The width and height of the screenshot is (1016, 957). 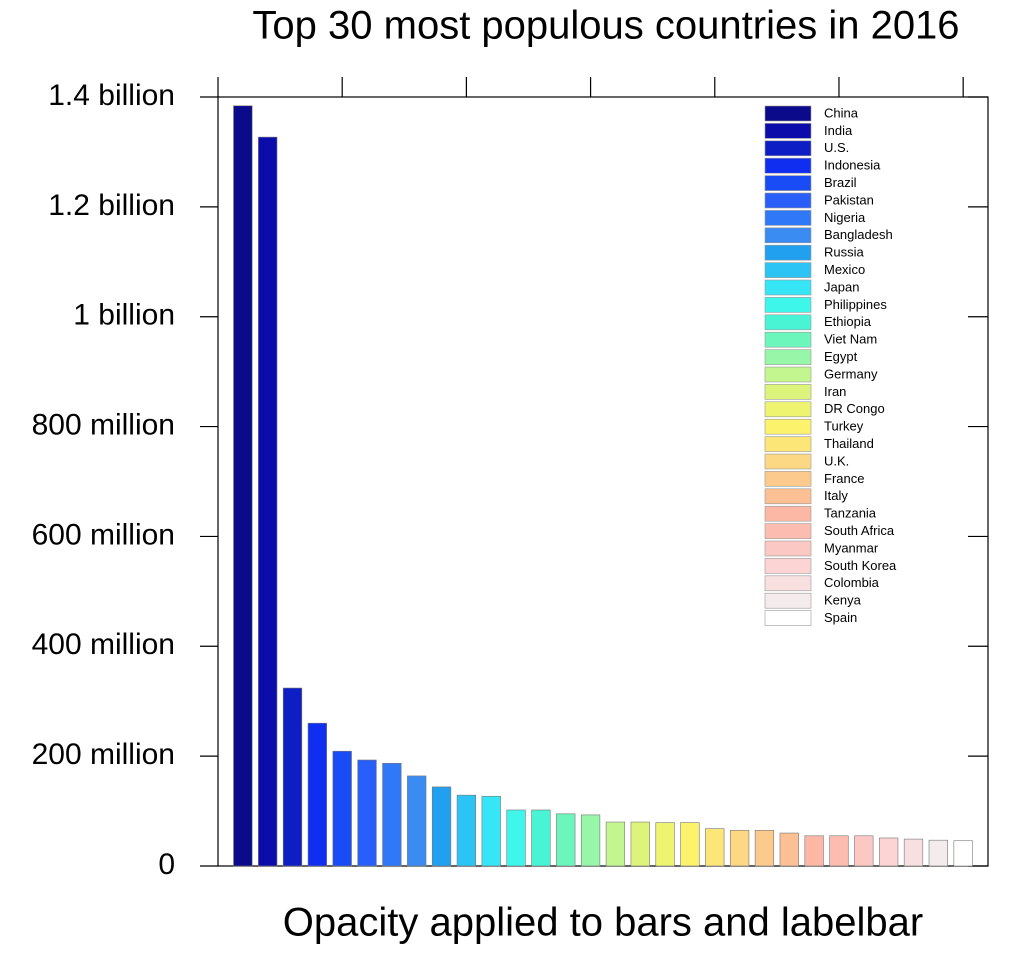 What do you see at coordinates (860, 565) in the screenshot?
I see `legend-label: South Korea` at bounding box center [860, 565].